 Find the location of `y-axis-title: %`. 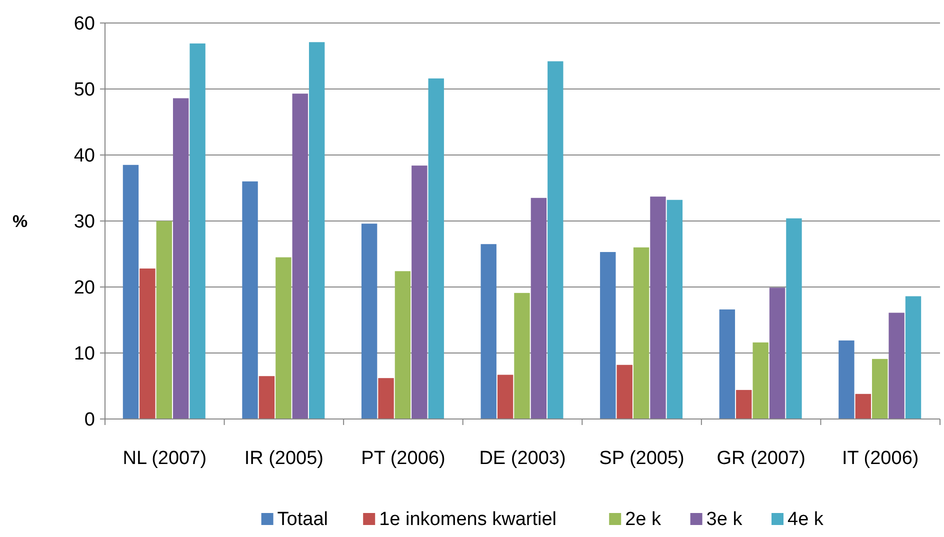

y-axis-title: % is located at coordinates (20, 221).